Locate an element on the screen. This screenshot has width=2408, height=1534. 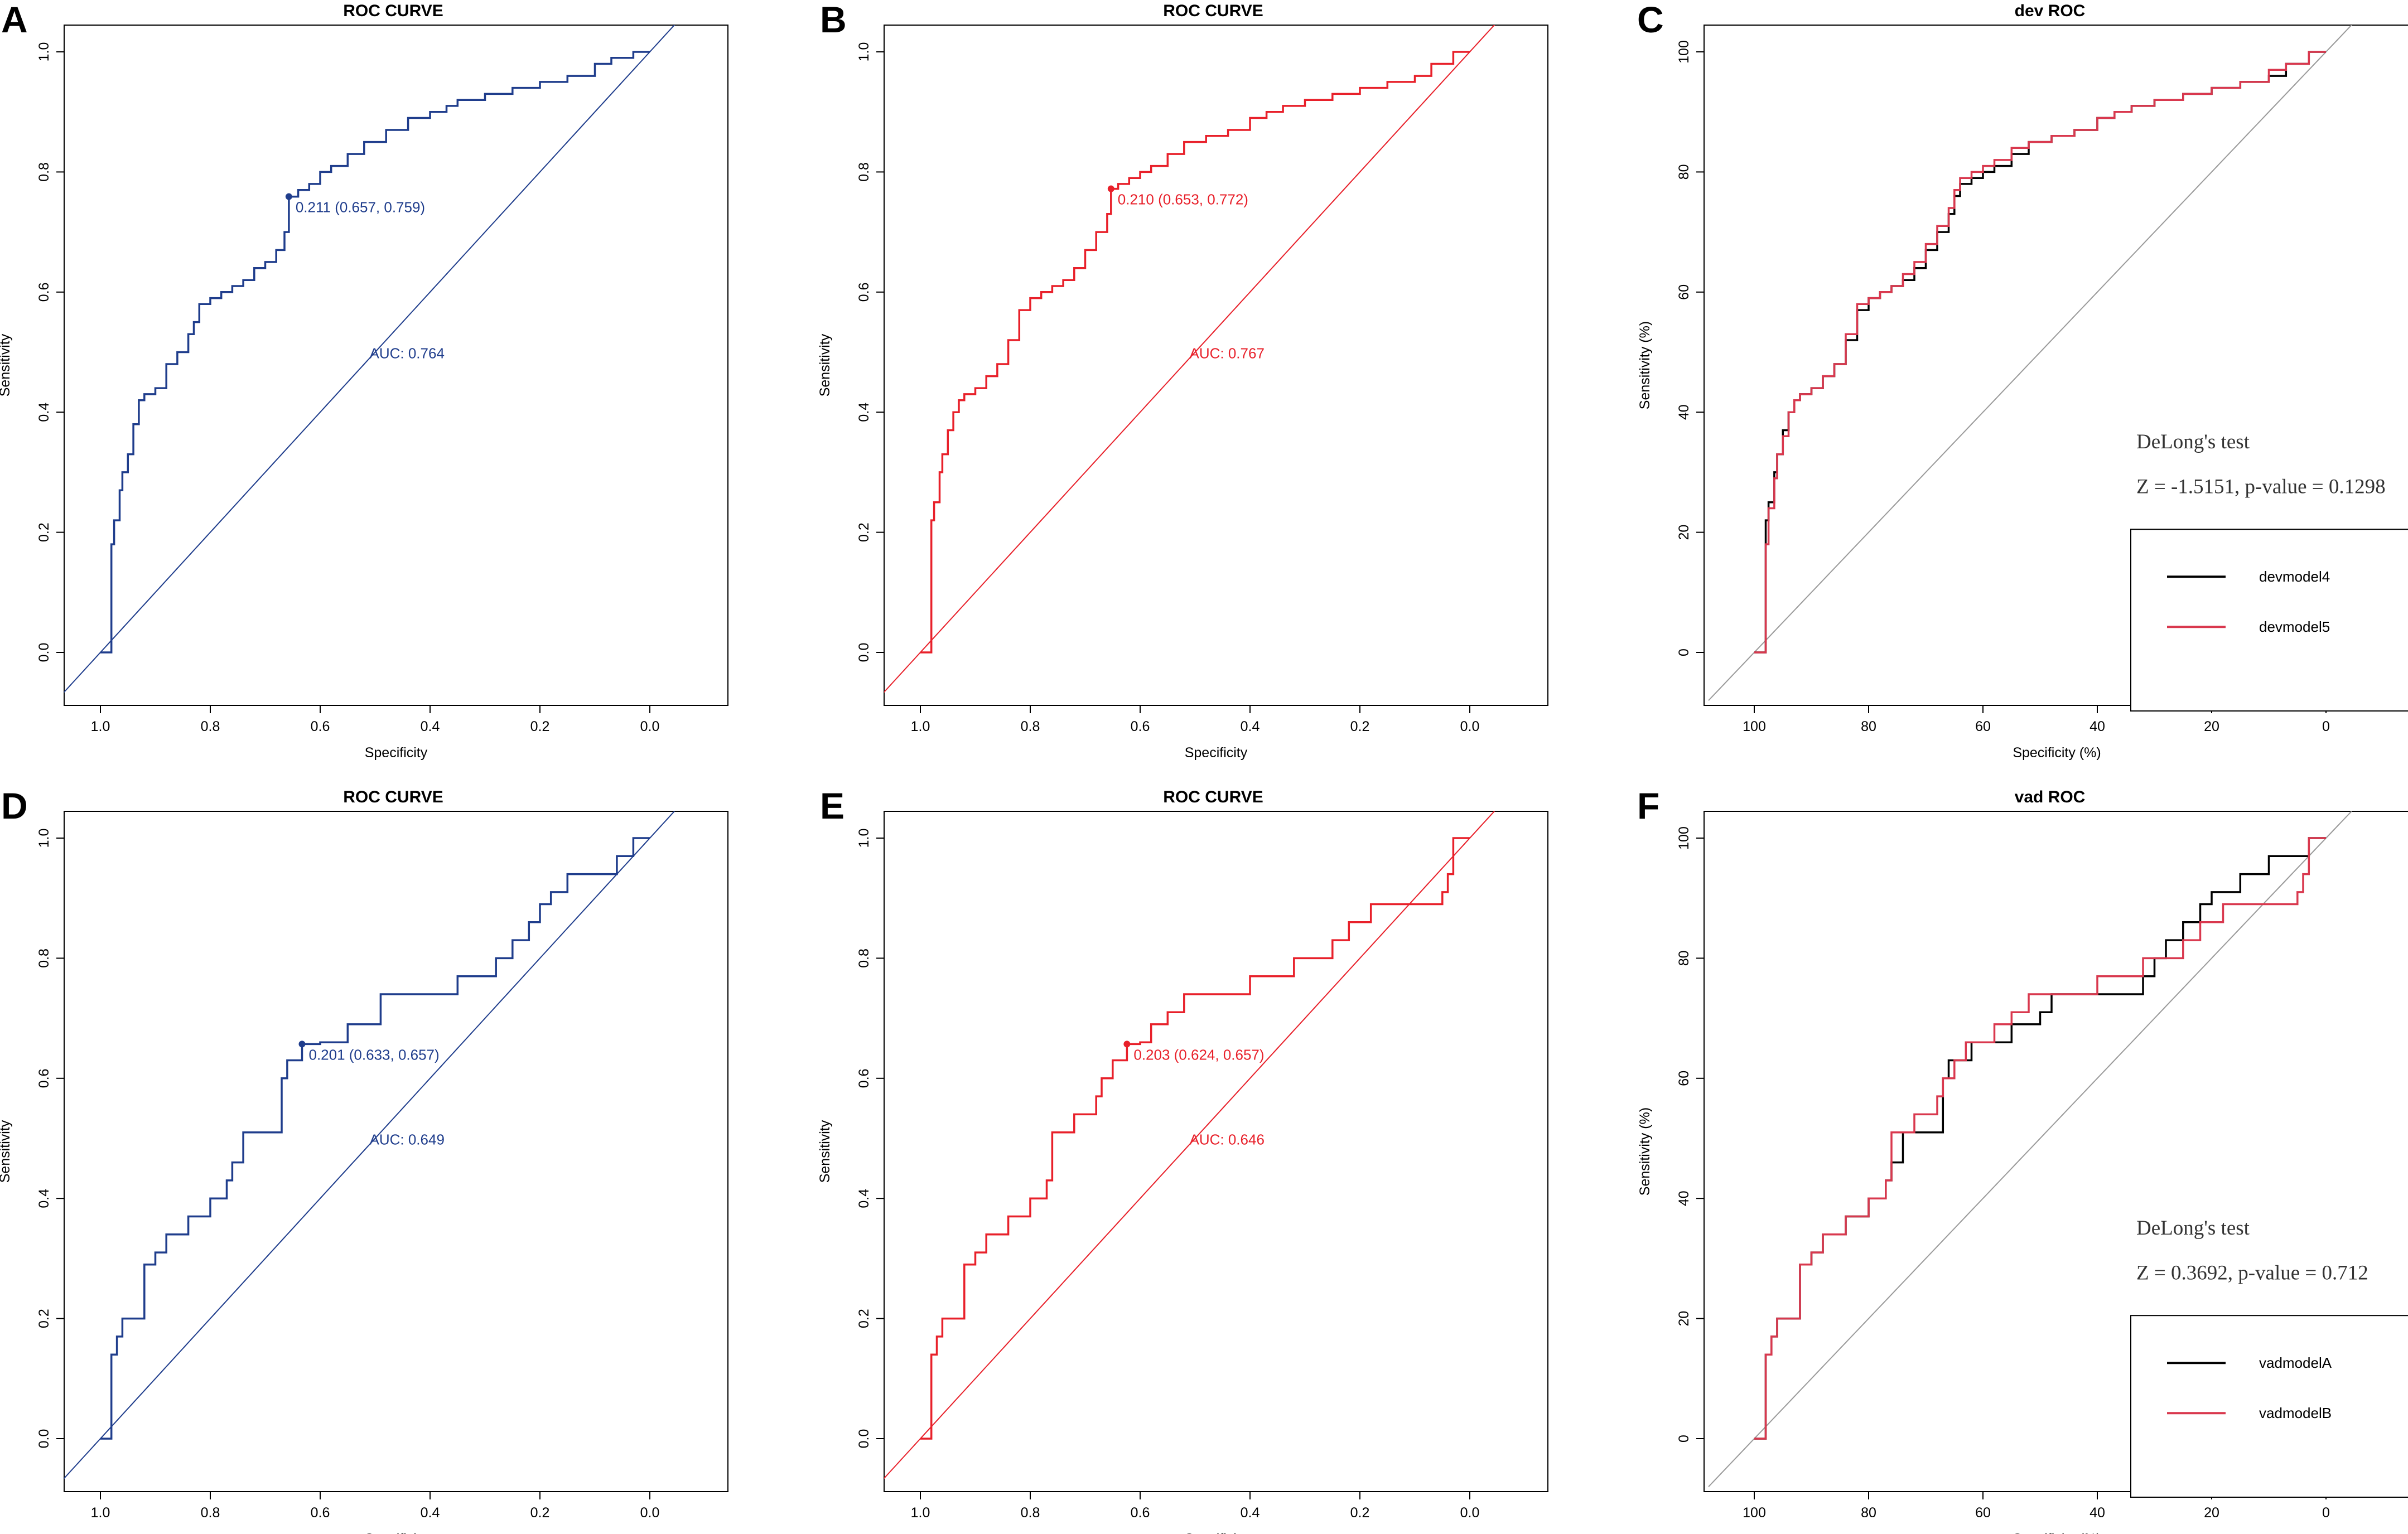
legend-box is located at coordinates (2269, 1406).